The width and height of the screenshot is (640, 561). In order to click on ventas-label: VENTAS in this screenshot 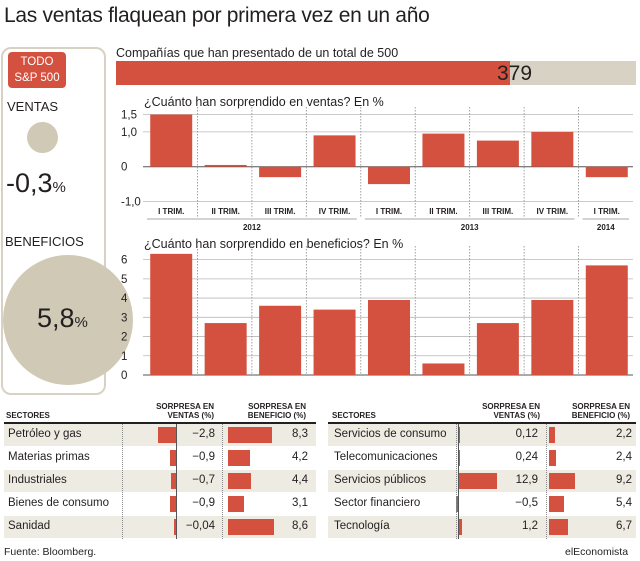, I will do `click(33, 106)`.